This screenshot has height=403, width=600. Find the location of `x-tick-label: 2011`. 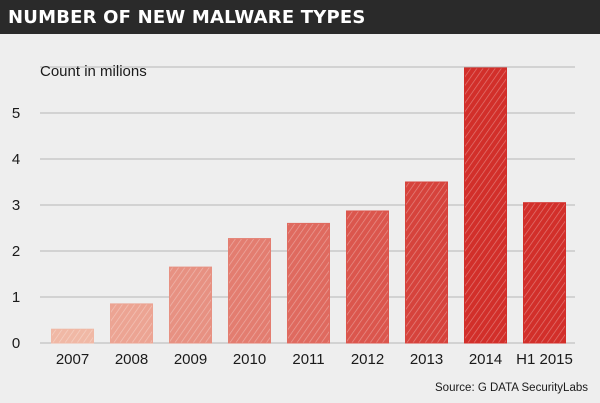

x-tick-label: 2011 is located at coordinates (308, 359).